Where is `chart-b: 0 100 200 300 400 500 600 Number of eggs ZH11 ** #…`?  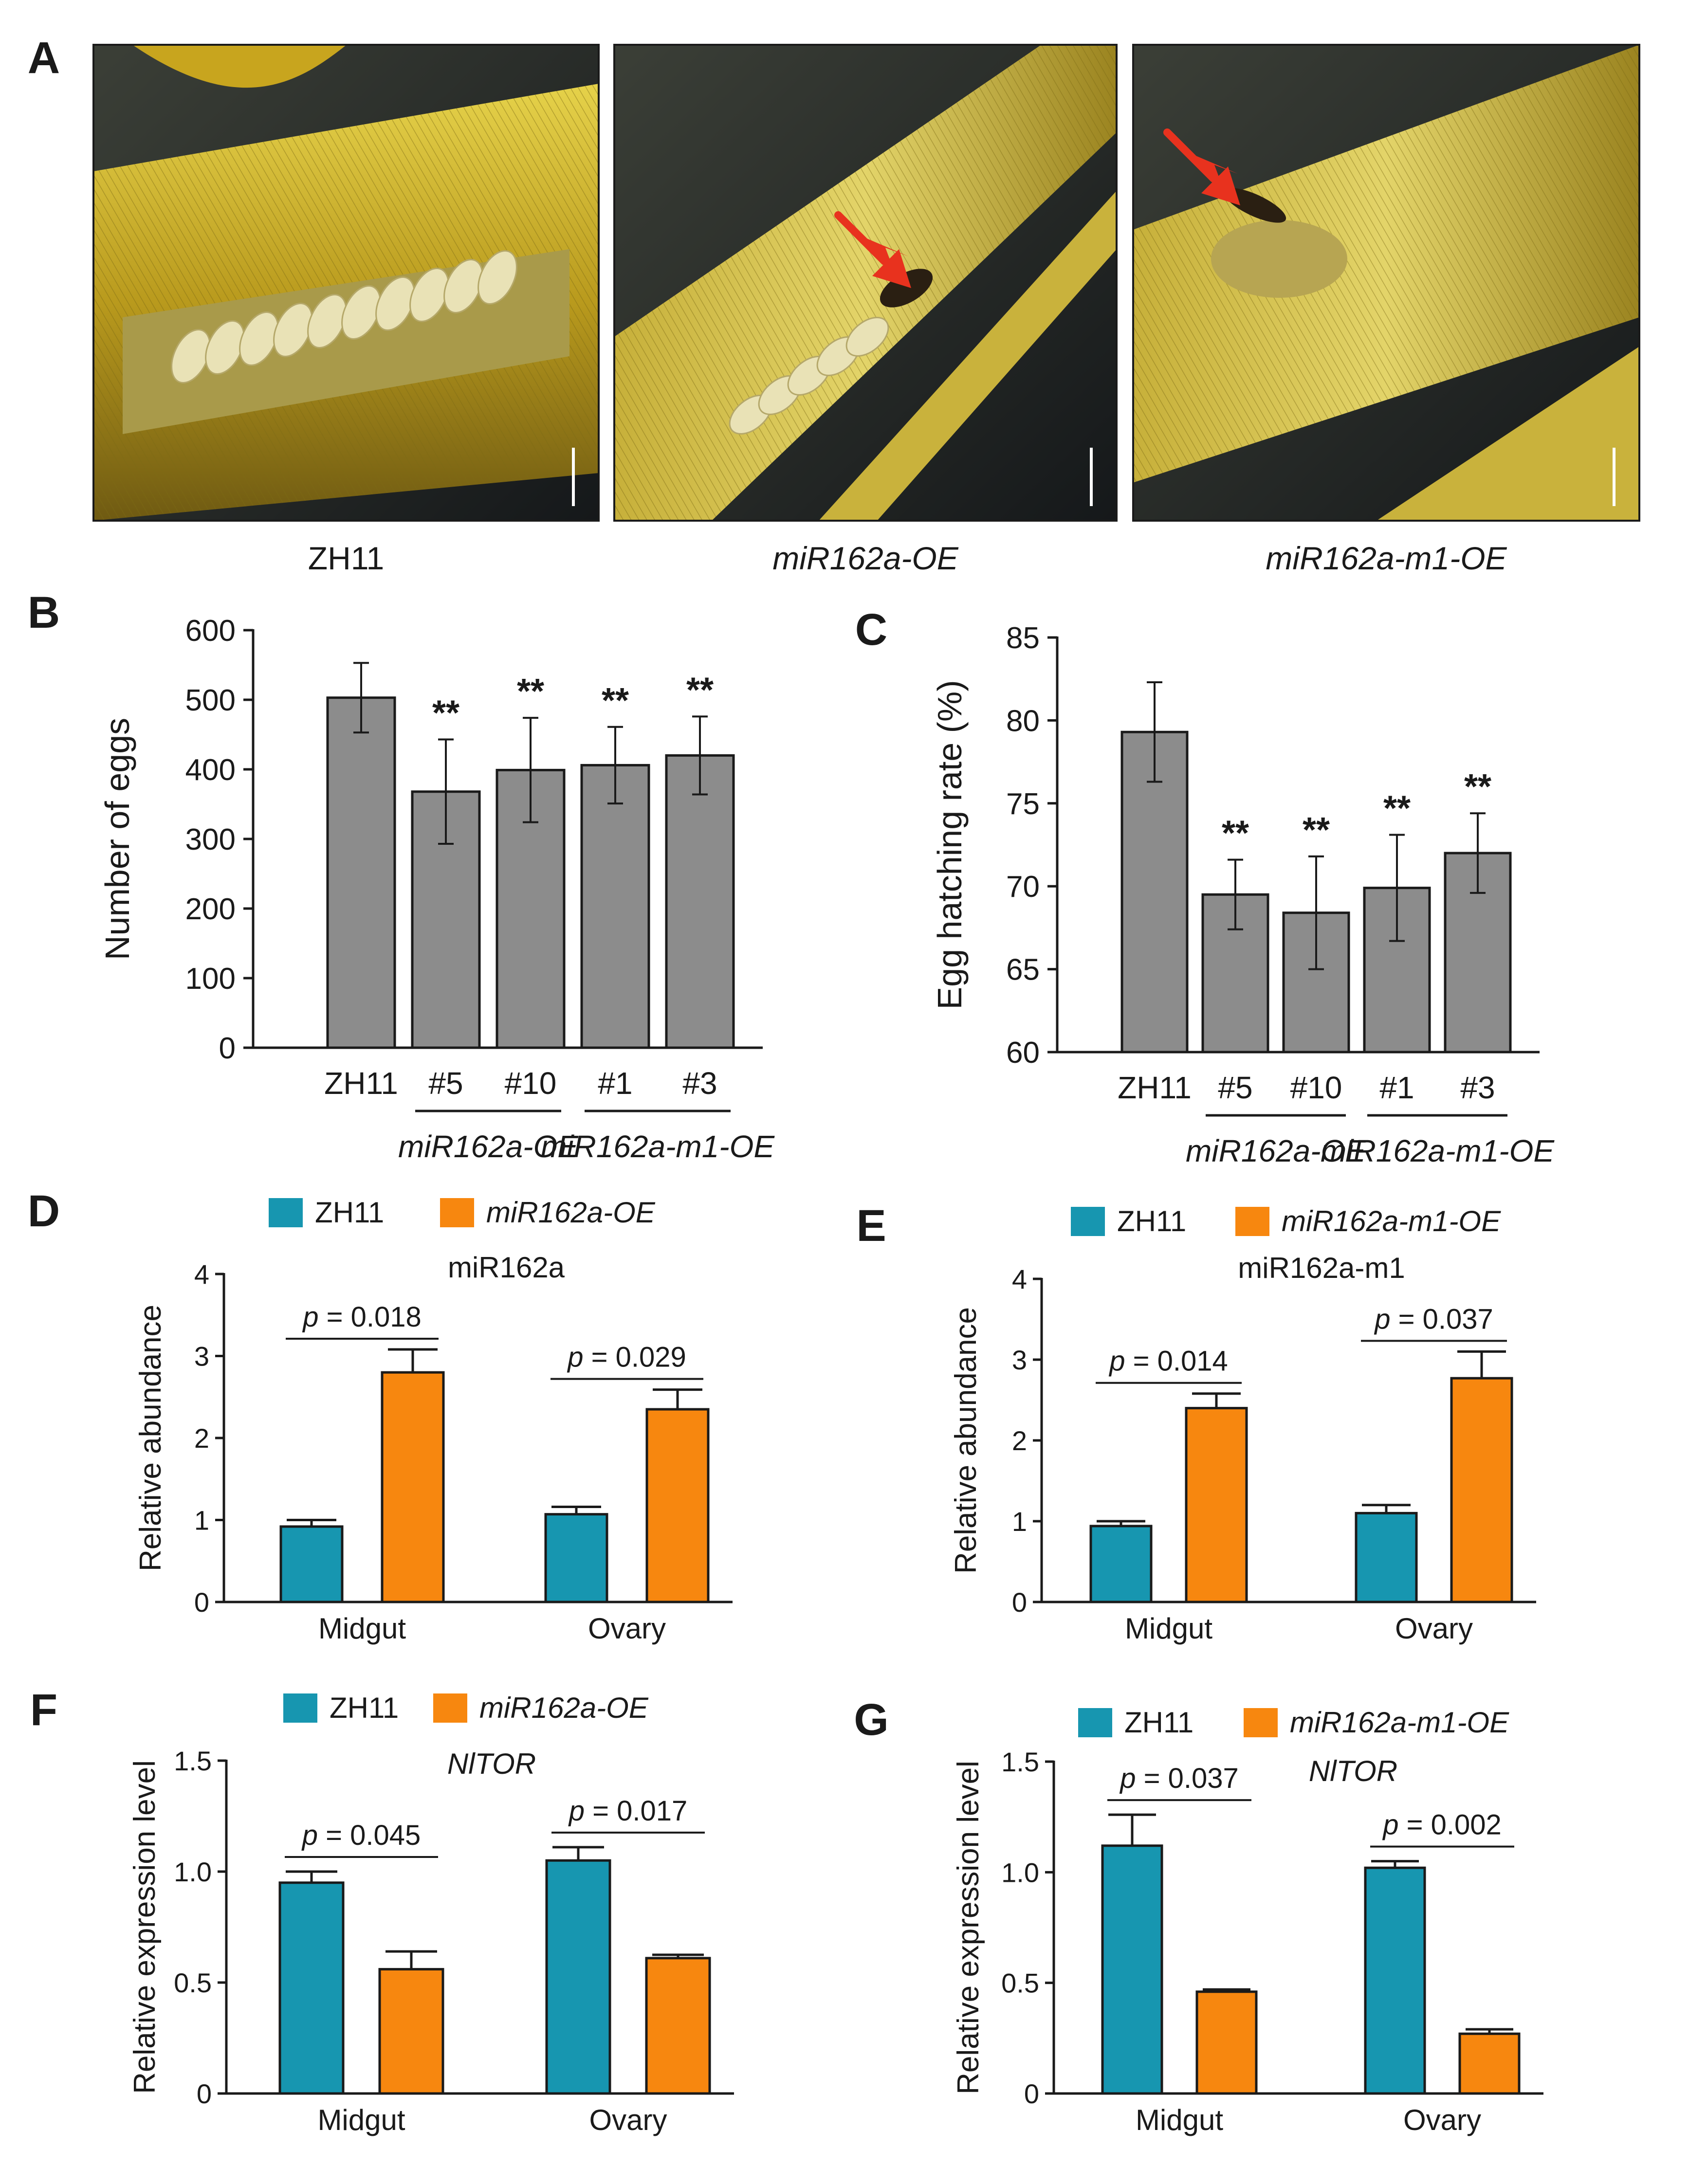
chart-b: 0 100 200 300 400 500 600 Number of eggs ZH11 ** #… is located at coordinates (436, 889).